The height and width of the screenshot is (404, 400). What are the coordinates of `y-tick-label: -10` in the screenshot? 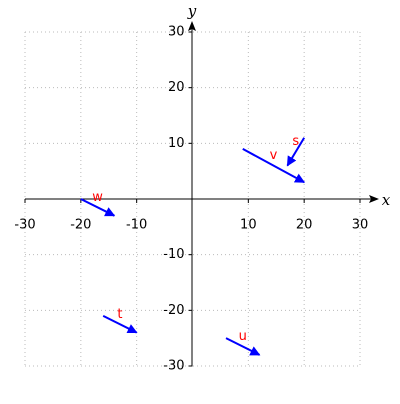 It's located at (173, 254).